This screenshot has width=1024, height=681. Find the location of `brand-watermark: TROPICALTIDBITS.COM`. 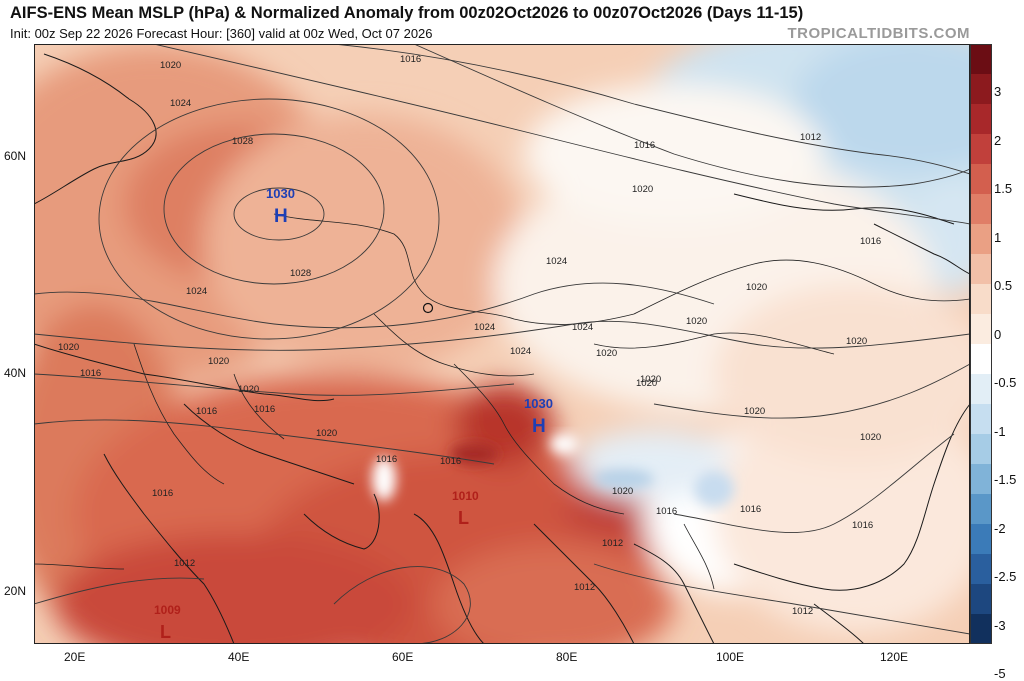

brand-watermark: TROPICALTIDBITS.COM is located at coordinates (878, 33).